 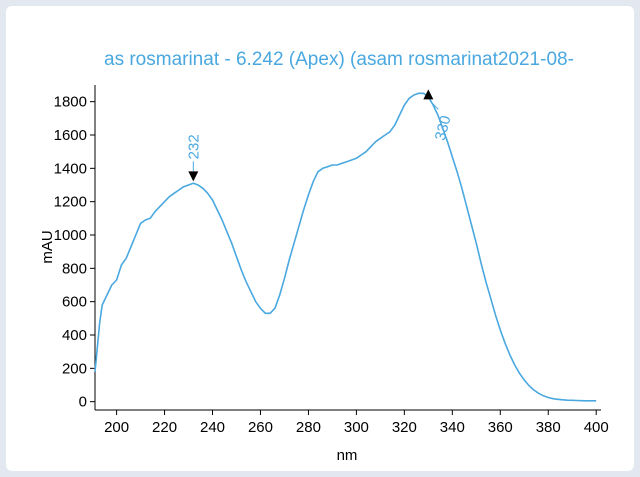 What do you see at coordinates (83, 402) in the screenshot?
I see `y-tick-label: 0` at bounding box center [83, 402].